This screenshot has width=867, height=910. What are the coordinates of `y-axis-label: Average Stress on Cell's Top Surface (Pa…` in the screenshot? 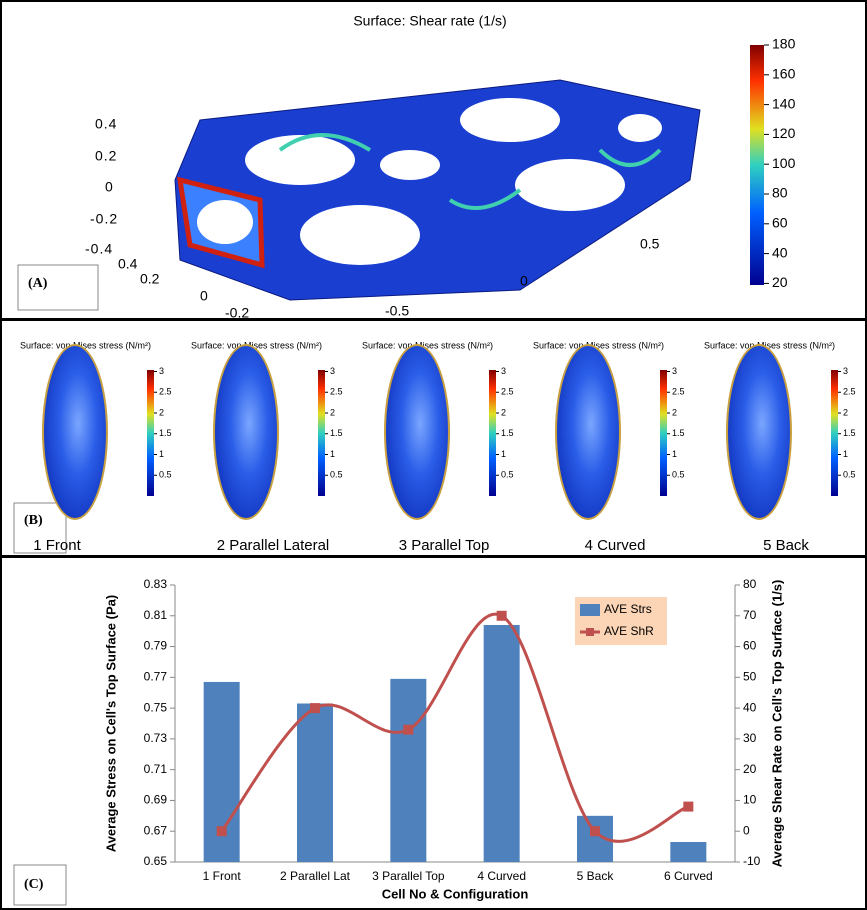 It's located at (110, 723).